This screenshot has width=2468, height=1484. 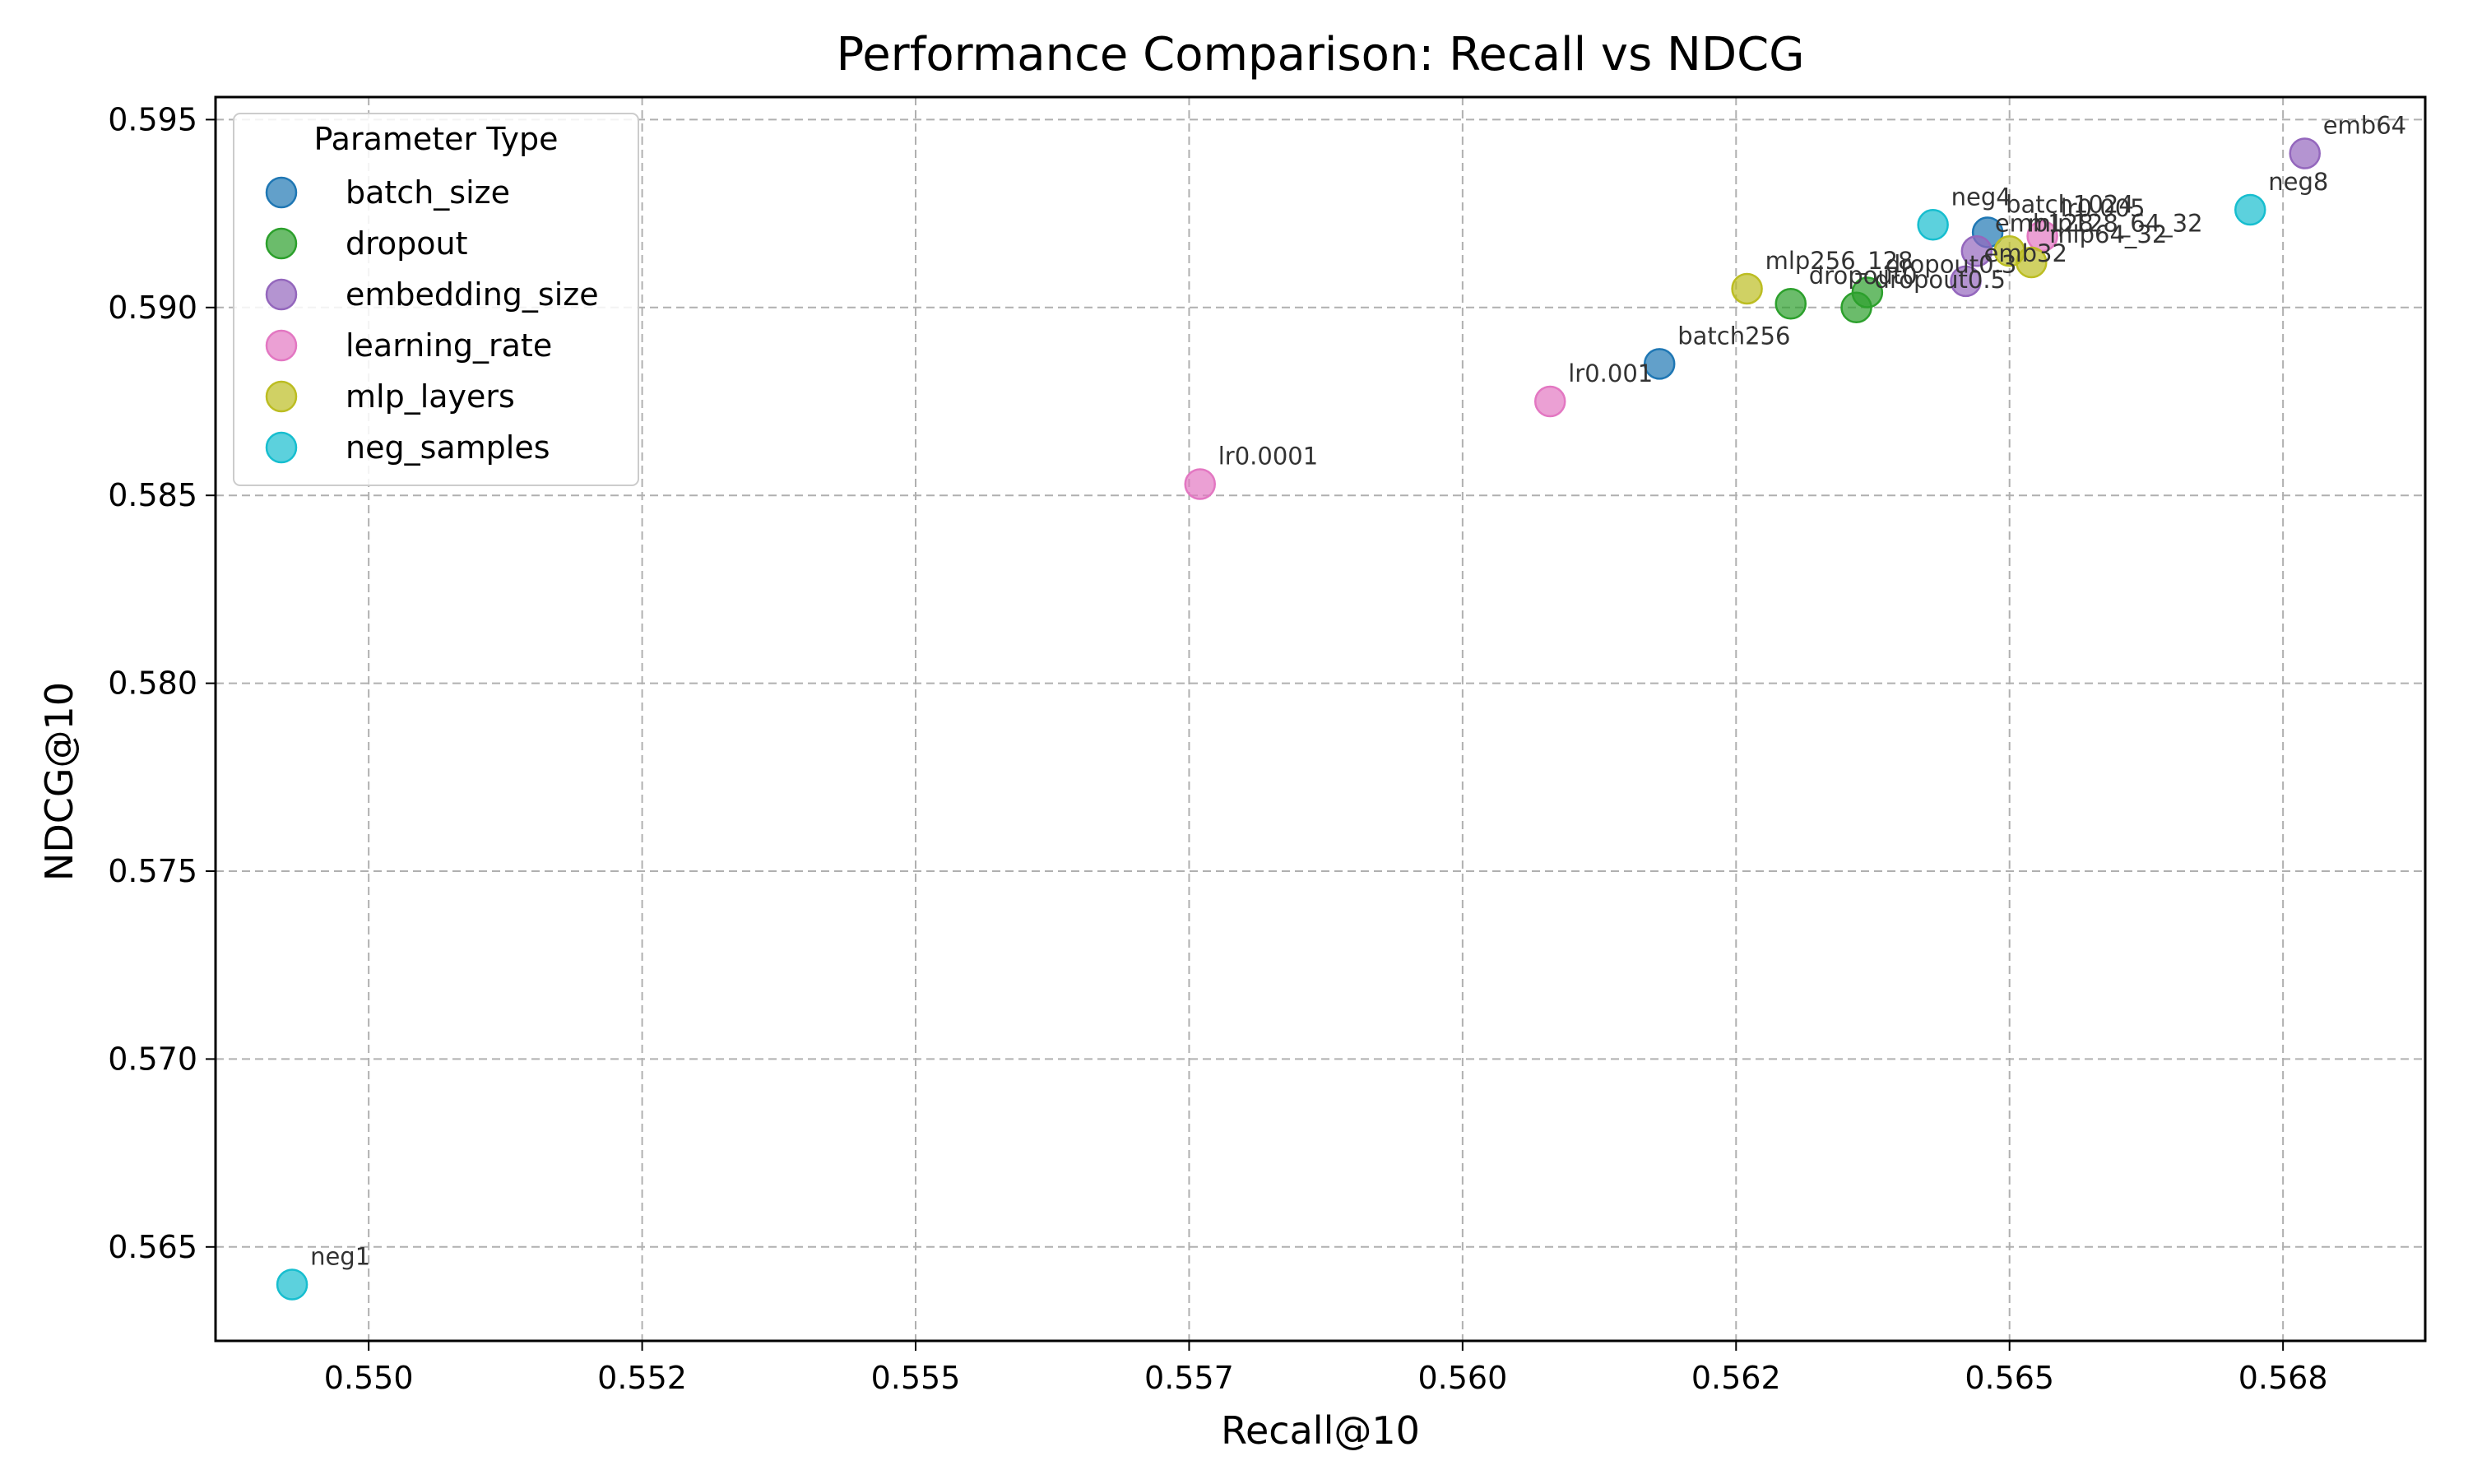 I want to click on x-axis-label: Recall@10, so click(x=1320, y=1430).